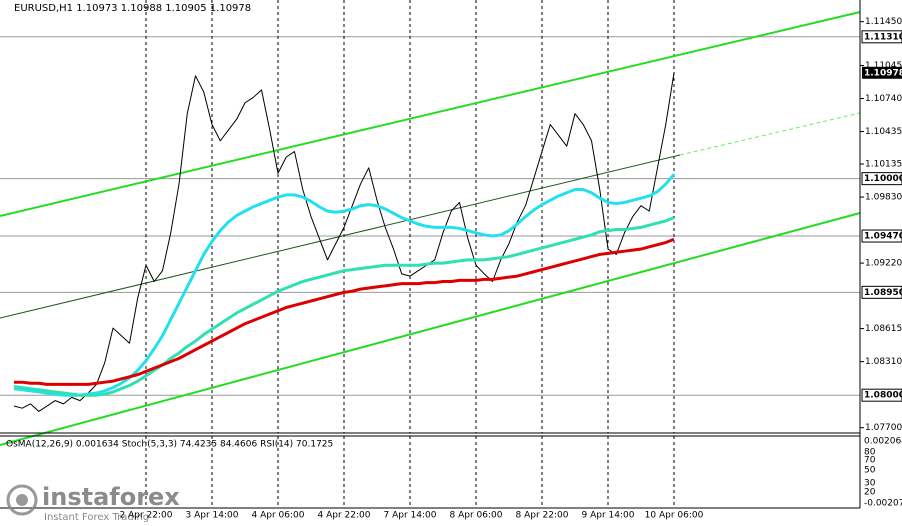  Describe the element at coordinates (883, 264) in the screenshot. I see `y-tick-label: 1.09220` at that location.